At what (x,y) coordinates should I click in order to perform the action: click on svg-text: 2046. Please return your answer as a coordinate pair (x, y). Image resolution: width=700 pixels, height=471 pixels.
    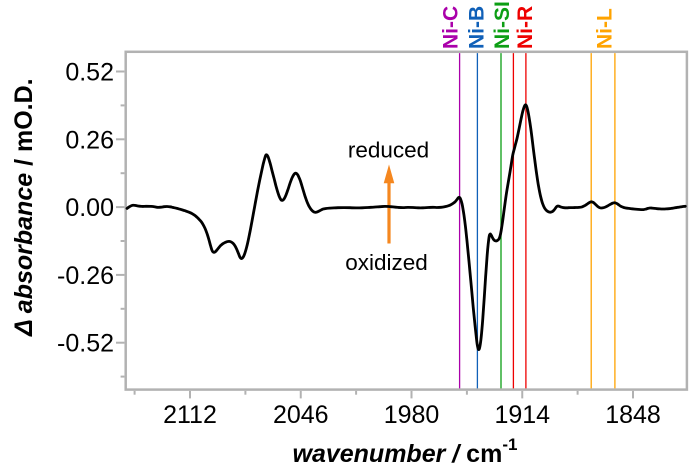
    Looking at the image, I should click on (301, 415).